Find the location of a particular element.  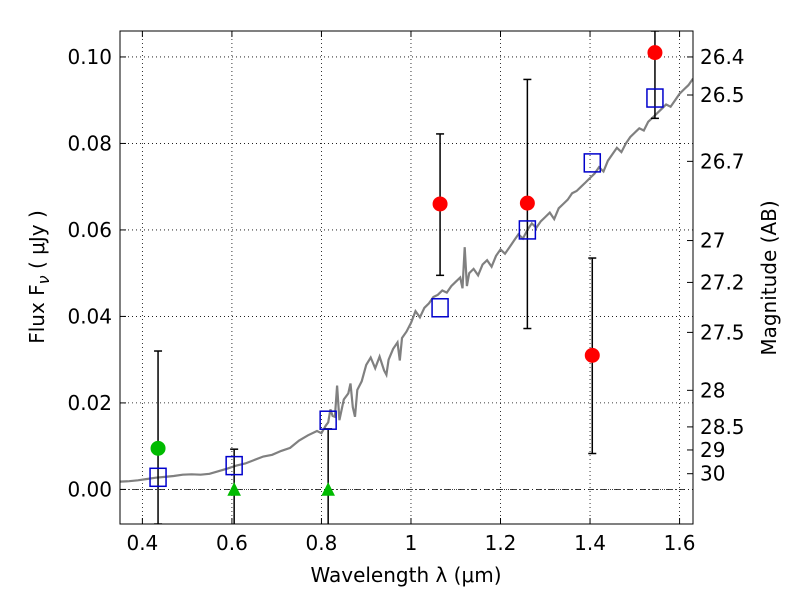

right-tick-label: 28.5 is located at coordinates (722, 427).